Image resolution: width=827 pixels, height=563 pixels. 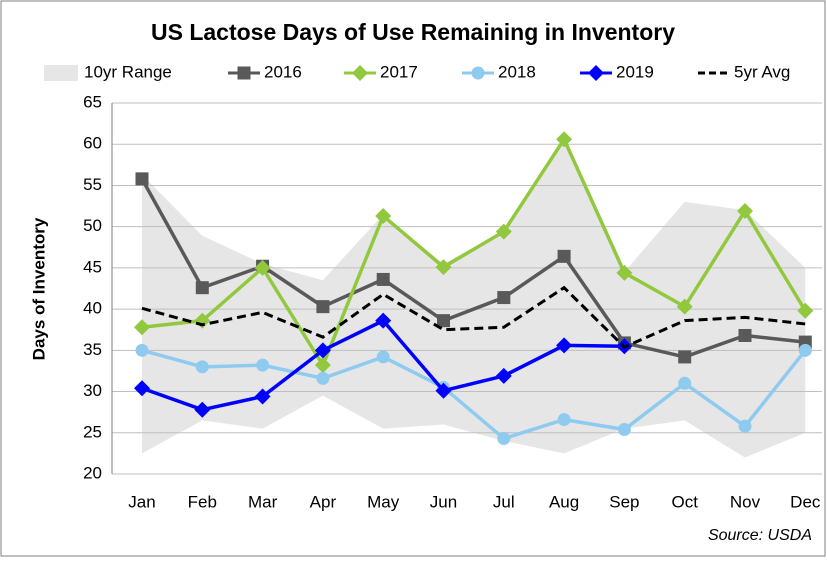 I want to click on x-tick-label: Jul, so click(x=504, y=501).